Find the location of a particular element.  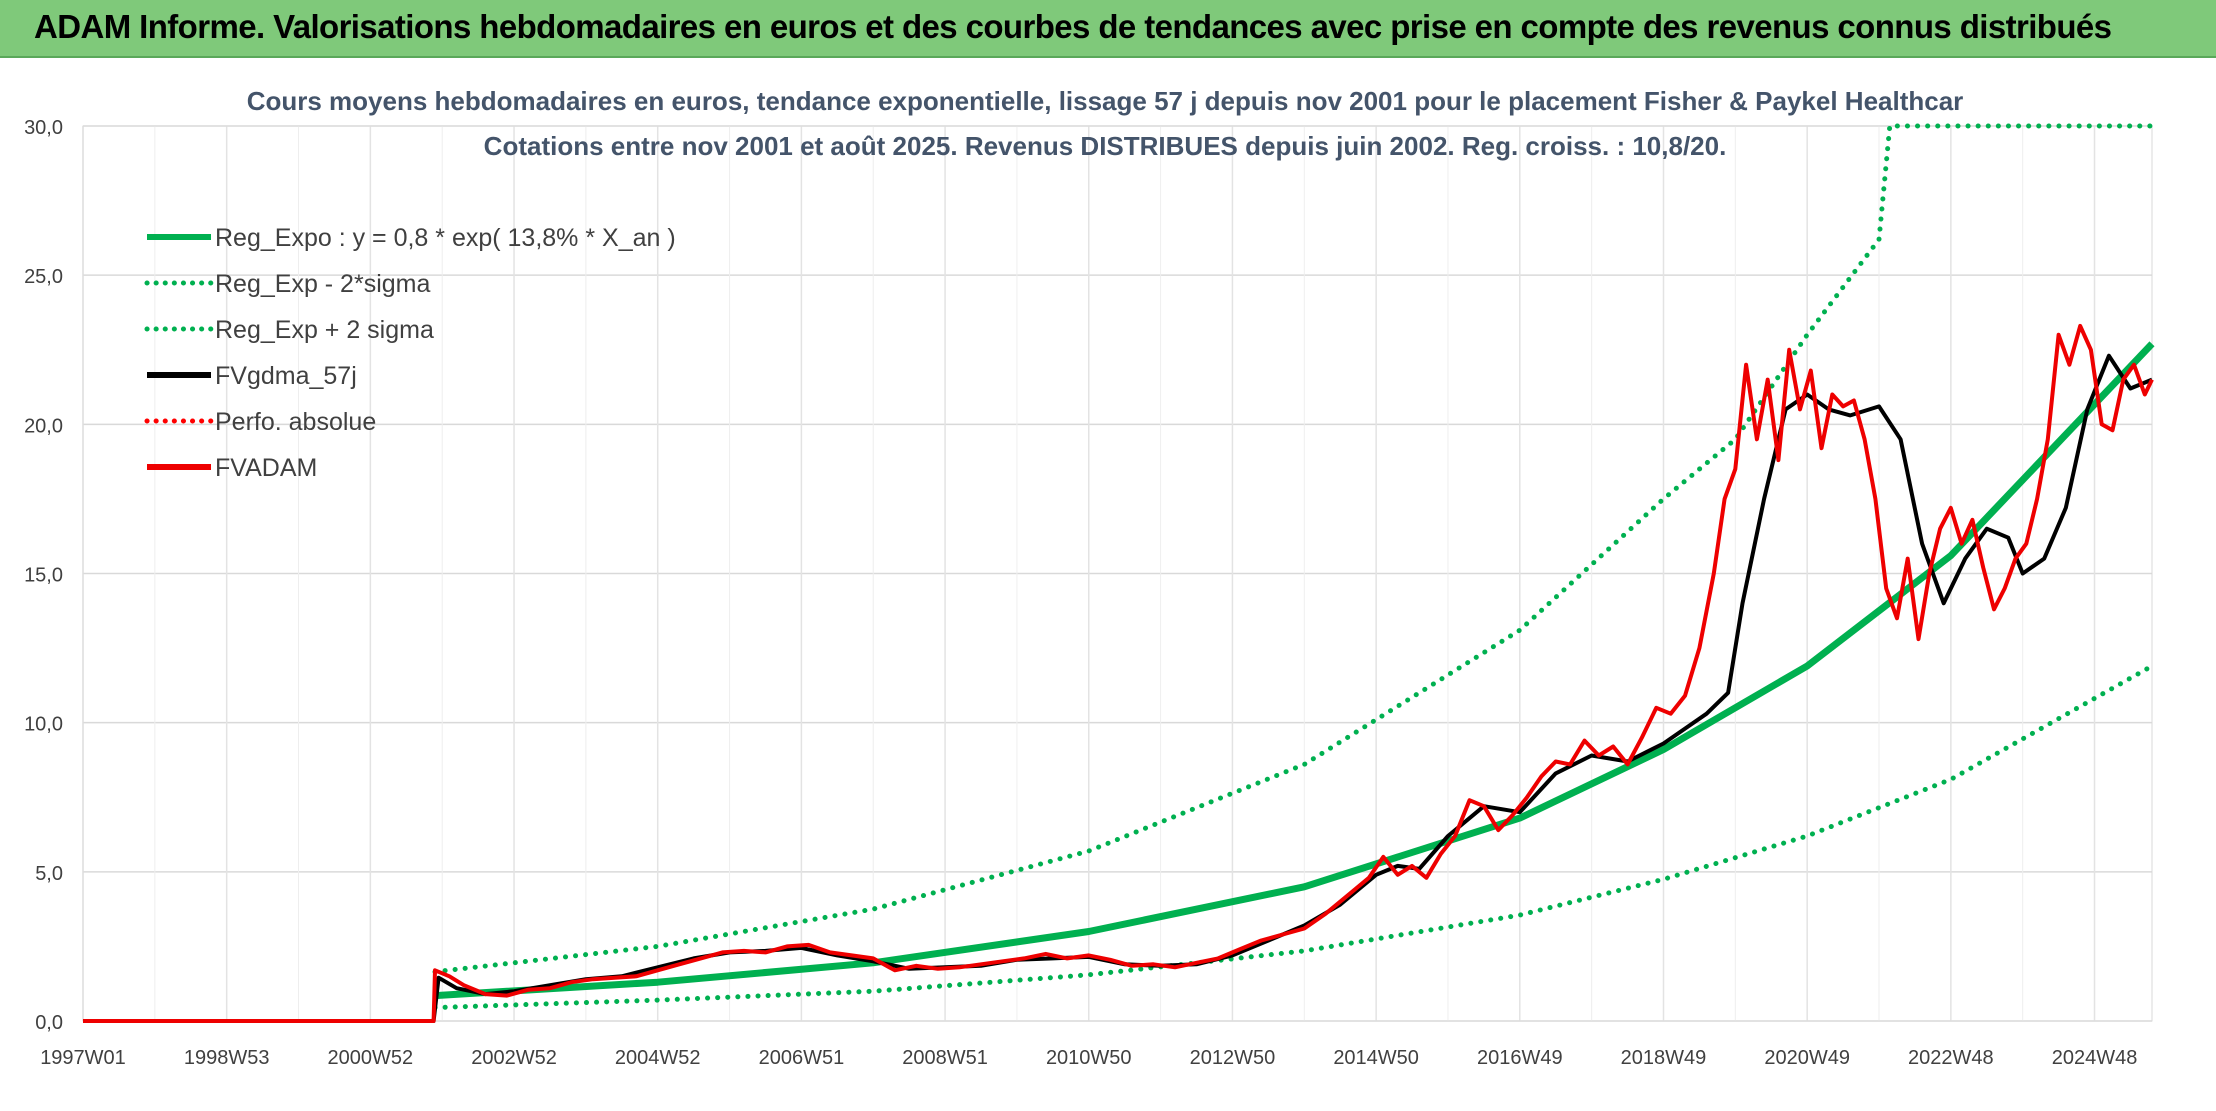

legend-label: Reg_Exp + 2 sigma is located at coordinates (324, 330).